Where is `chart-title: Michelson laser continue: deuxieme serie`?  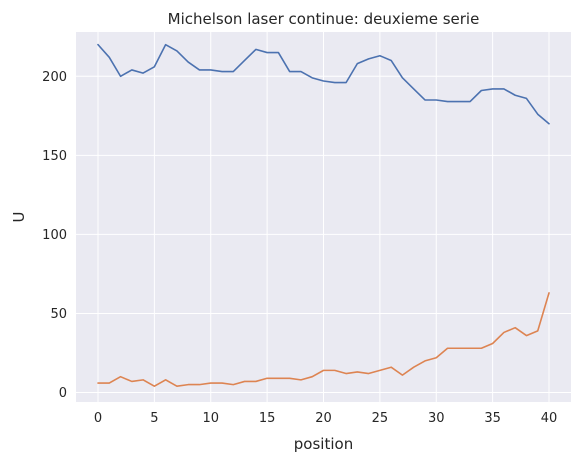 chart-title: Michelson laser continue: deuxieme serie is located at coordinates (324, 19).